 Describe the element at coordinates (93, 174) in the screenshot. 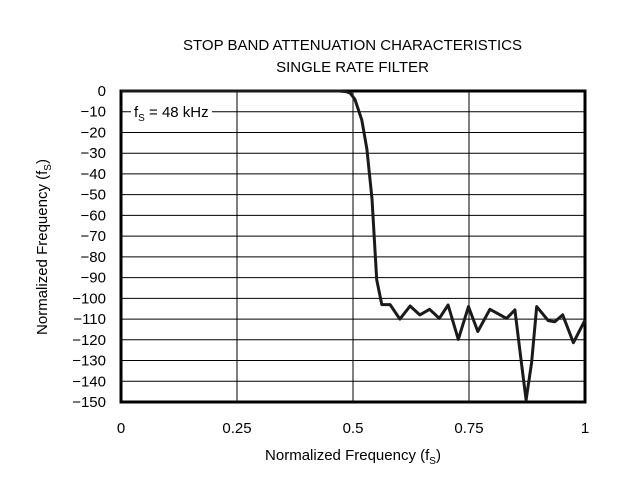

I see `y-tick-label: −40` at that location.